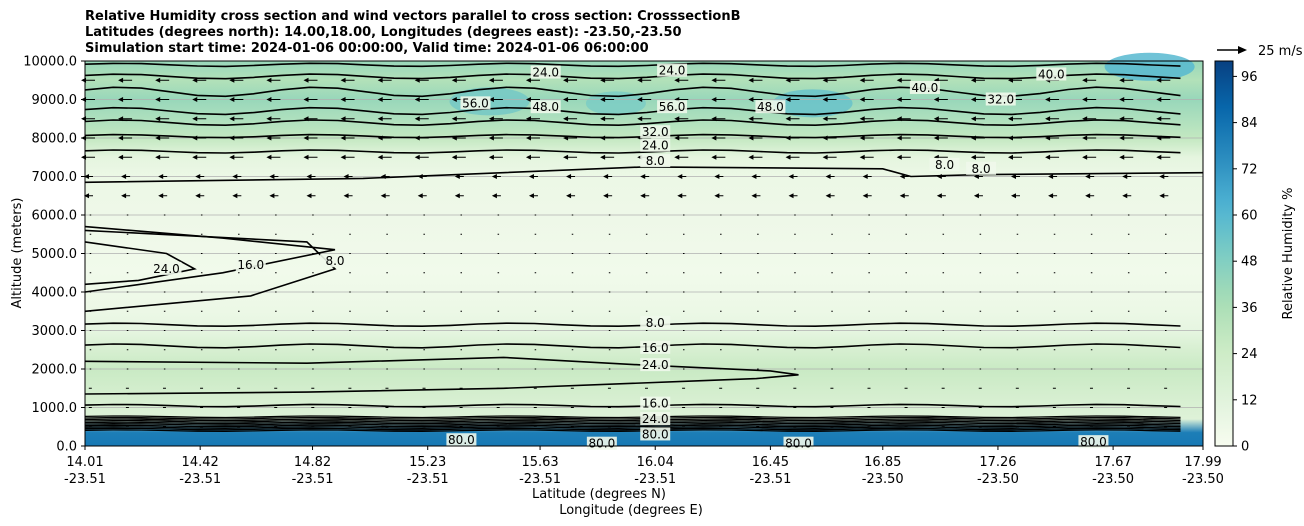 This screenshot has width=1304, height=526. I want to click on x-tick-label-lon-6: -23.51, so click(770, 479).